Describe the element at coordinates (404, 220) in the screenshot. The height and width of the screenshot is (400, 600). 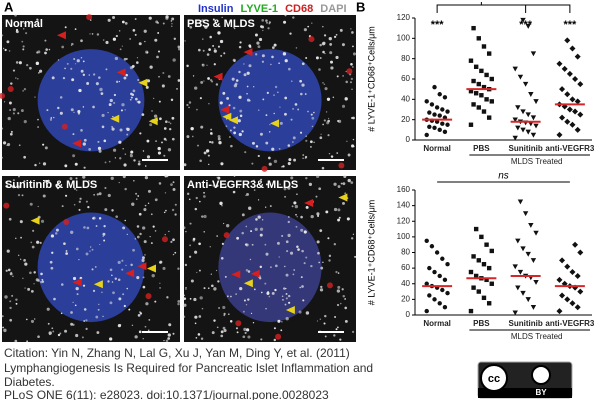
I see `y-tick-label: 120` at that location.